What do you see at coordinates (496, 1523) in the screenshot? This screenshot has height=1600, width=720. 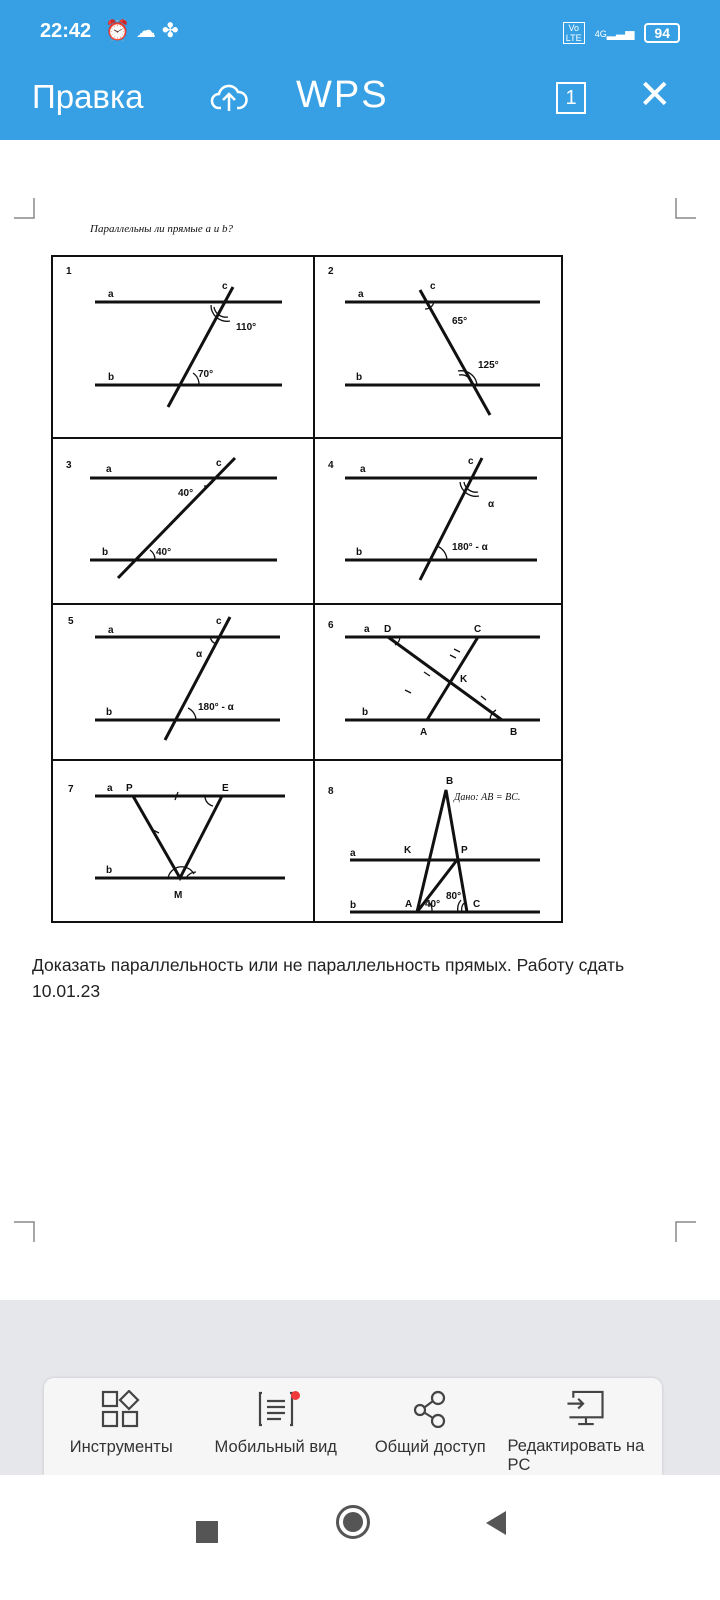 I see `back-button` at bounding box center [496, 1523].